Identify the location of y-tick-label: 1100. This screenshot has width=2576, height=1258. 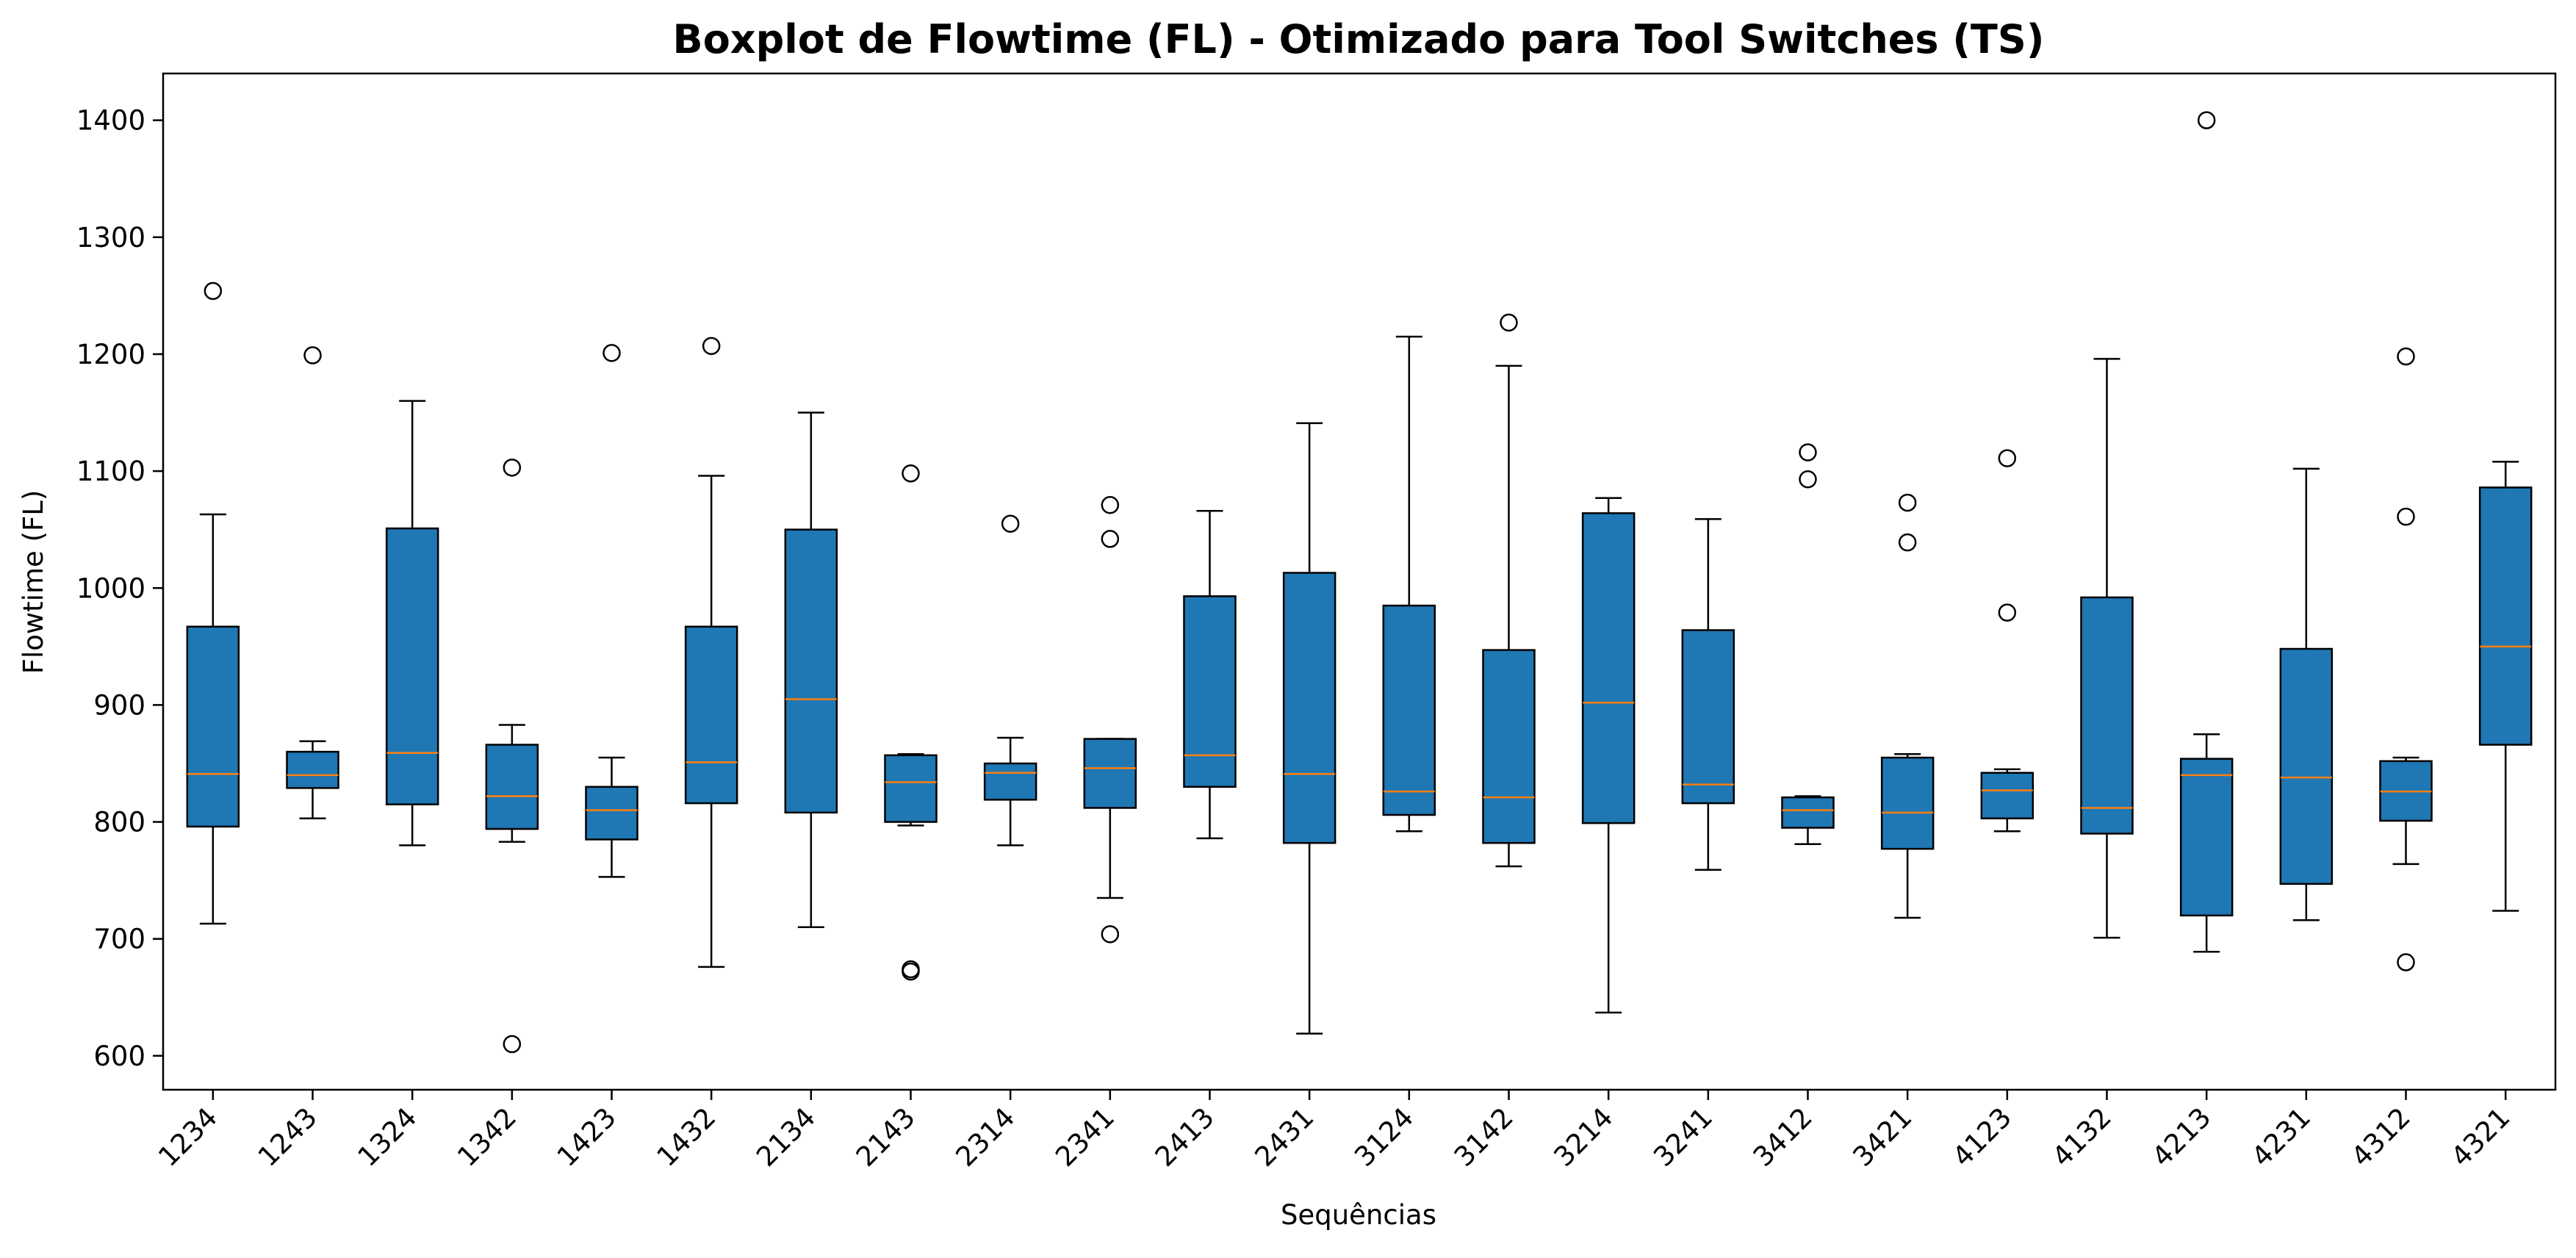
(110, 471).